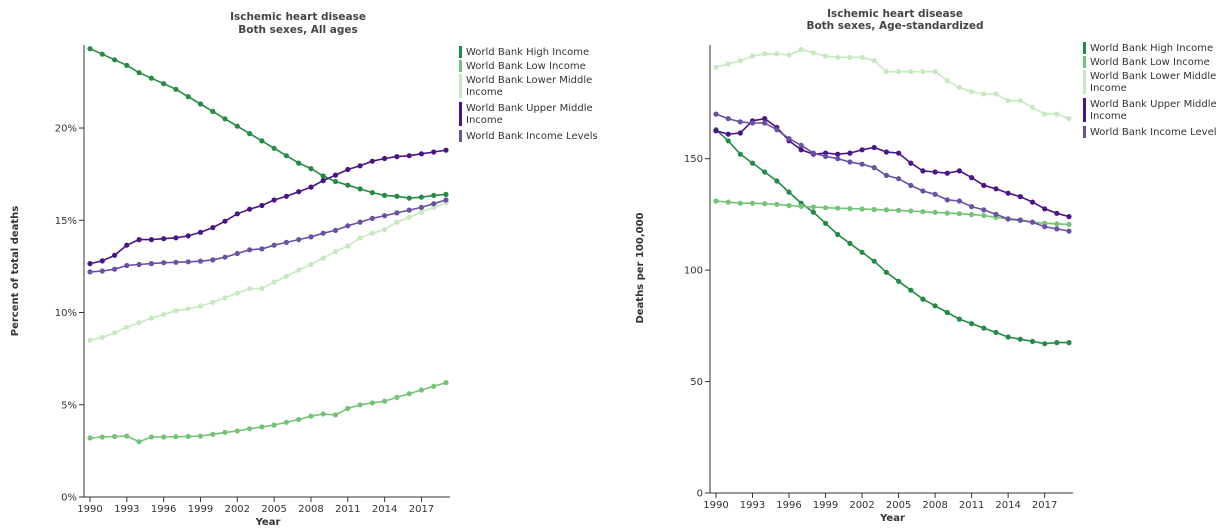  Describe the element at coordinates (1150, 62) in the screenshot. I see `legend-label: World Bank Low Income` at that location.